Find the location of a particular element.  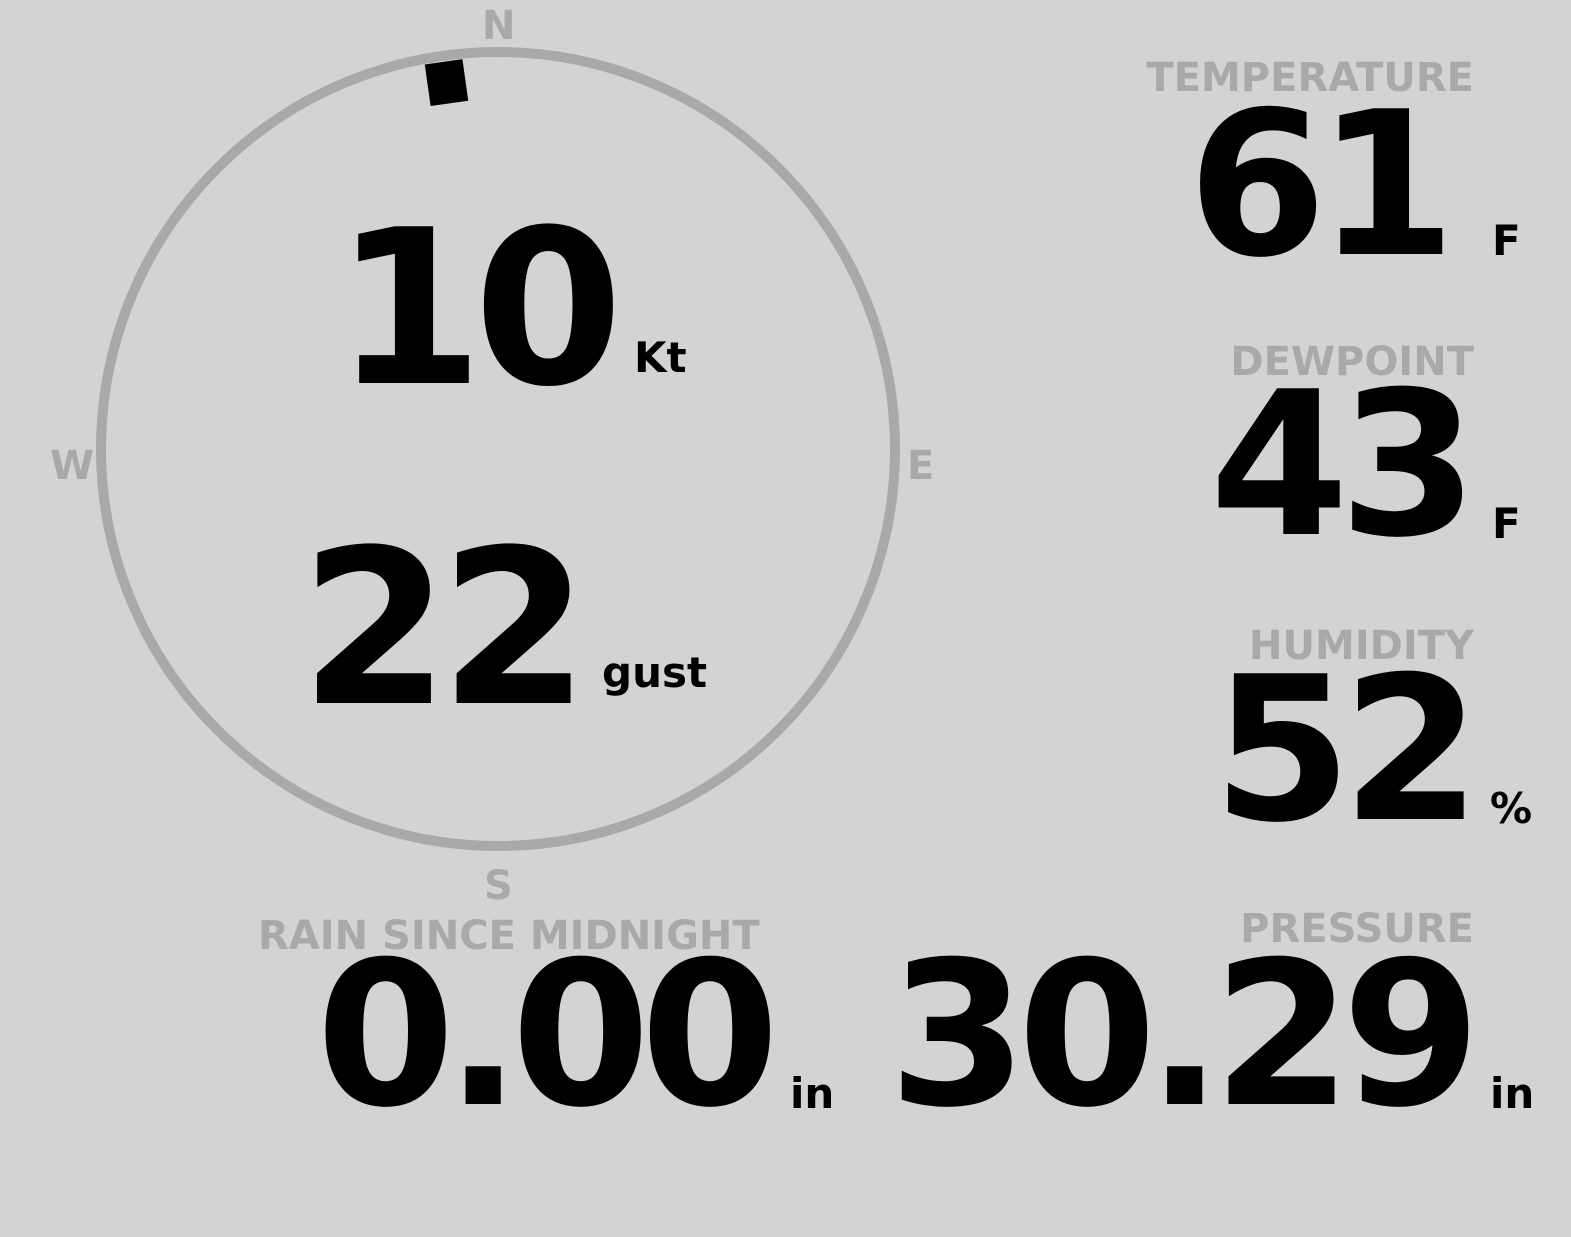

compass-east-label: E is located at coordinates (921, 466).